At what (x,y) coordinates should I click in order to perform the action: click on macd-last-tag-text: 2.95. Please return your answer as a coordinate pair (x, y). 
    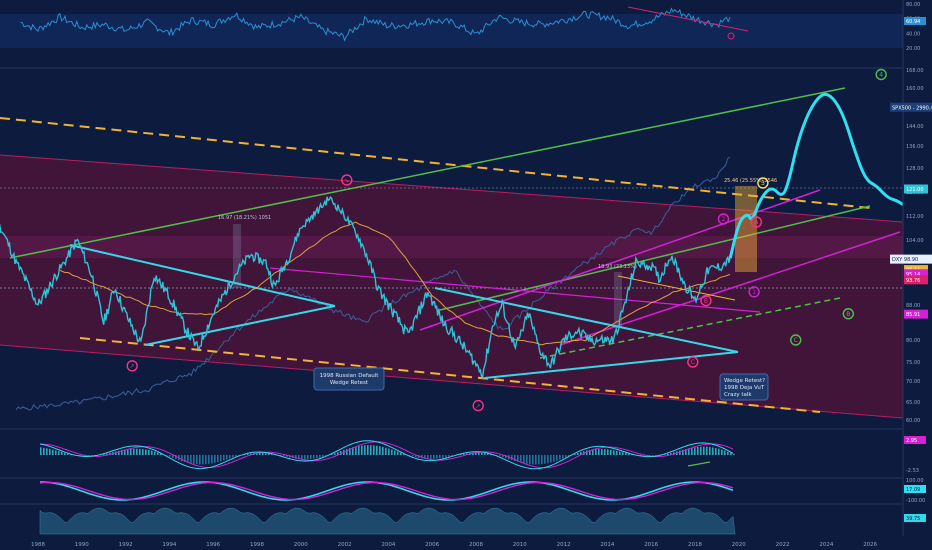
    Looking at the image, I should click on (911, 441).